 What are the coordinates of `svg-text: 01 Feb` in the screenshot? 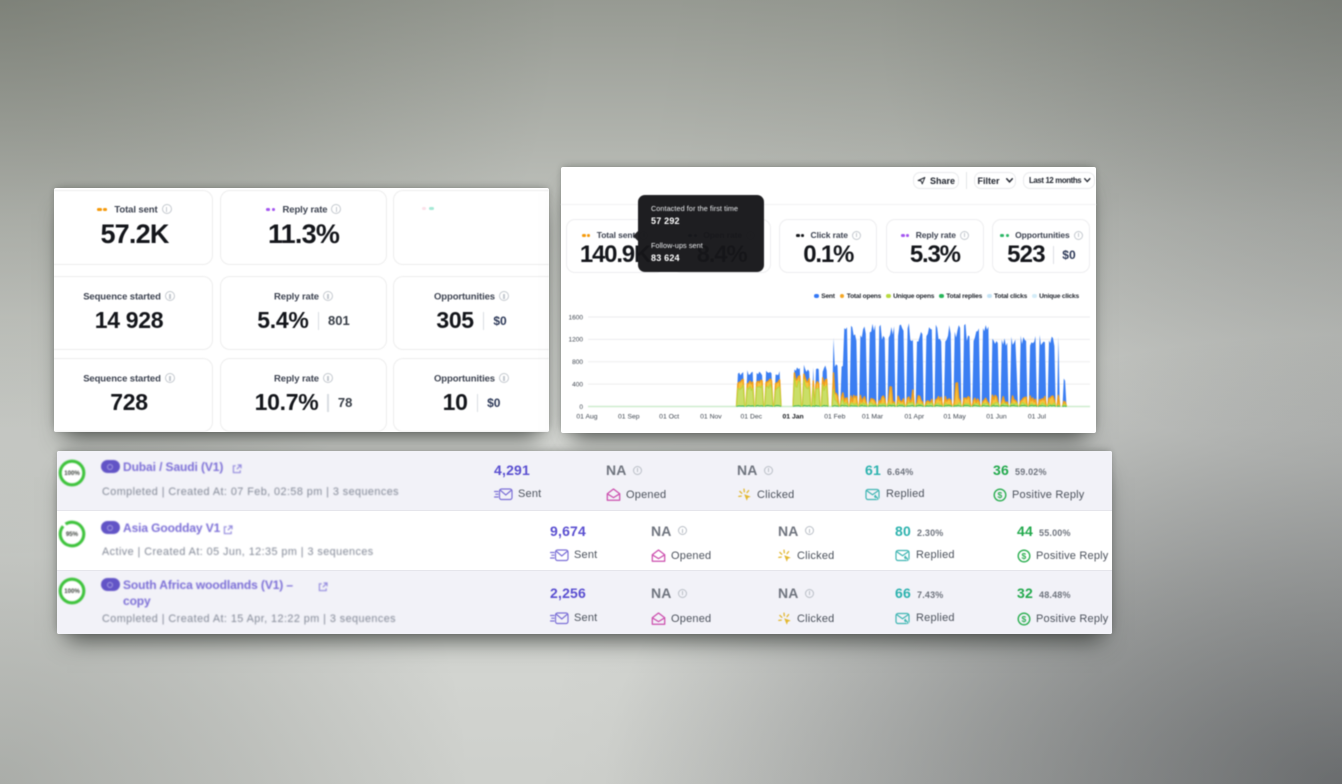 It's located at (834, 417).